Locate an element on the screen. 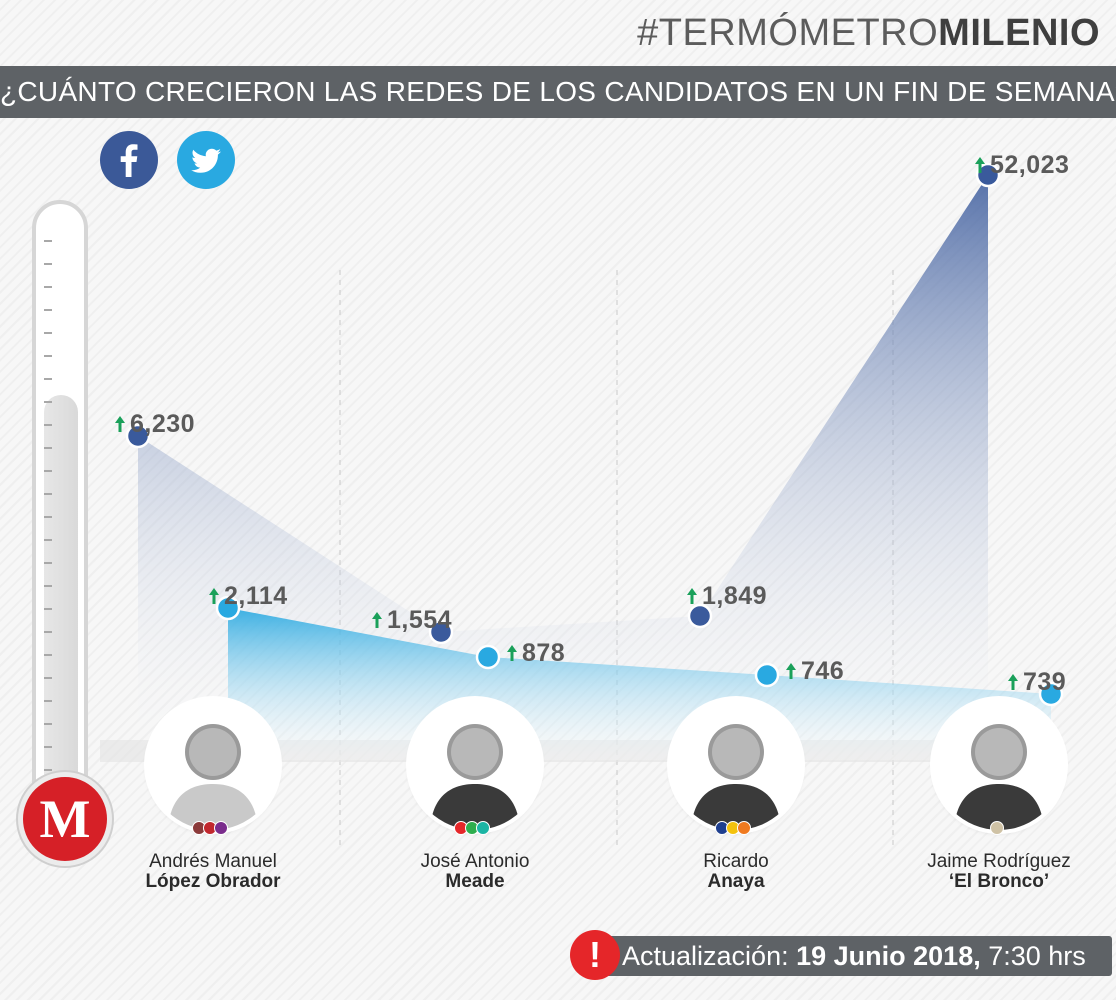 Image resolution: width=1116 pixels, height=1000 pixels. candidate-name: Jaime Rodríguez ‘El Bronco’ is located at coordinates (999, 872).